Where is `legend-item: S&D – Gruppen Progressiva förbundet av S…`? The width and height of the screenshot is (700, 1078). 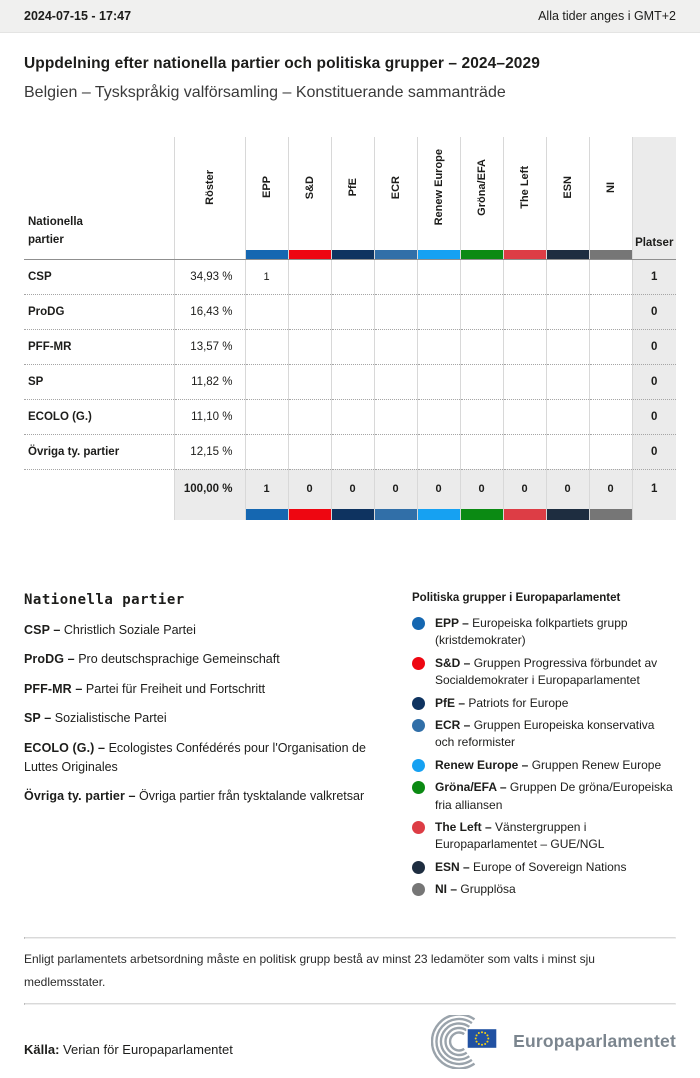
legend-item: S&D – Gruppen Progressiva förbundet av S… is located at coordinates (544, 672).